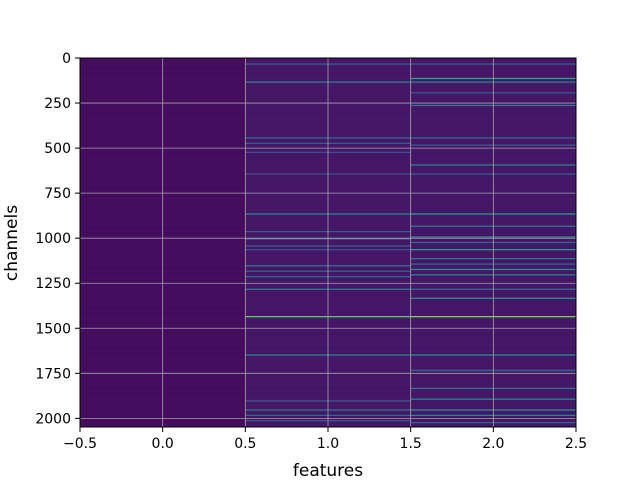  I want to click on y-axis-label: channels, so click(12, 243).